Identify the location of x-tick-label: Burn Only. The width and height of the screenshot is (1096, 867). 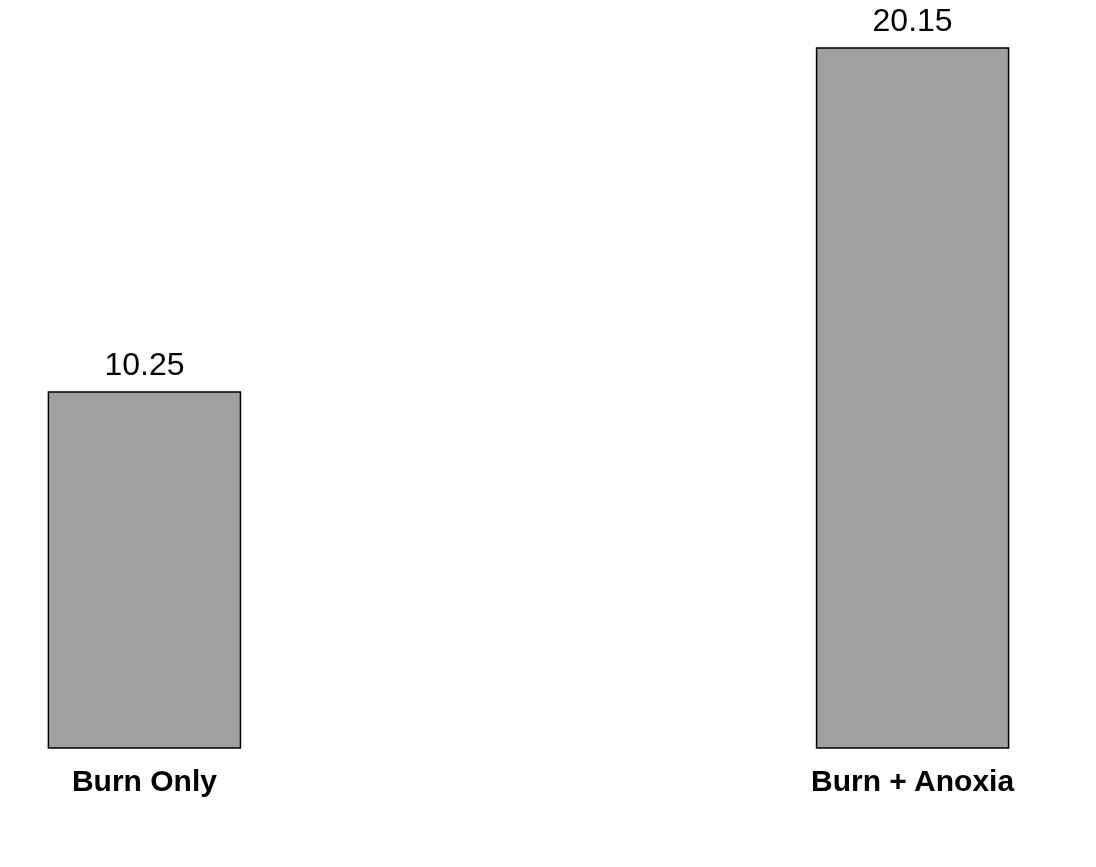
(144, 780).